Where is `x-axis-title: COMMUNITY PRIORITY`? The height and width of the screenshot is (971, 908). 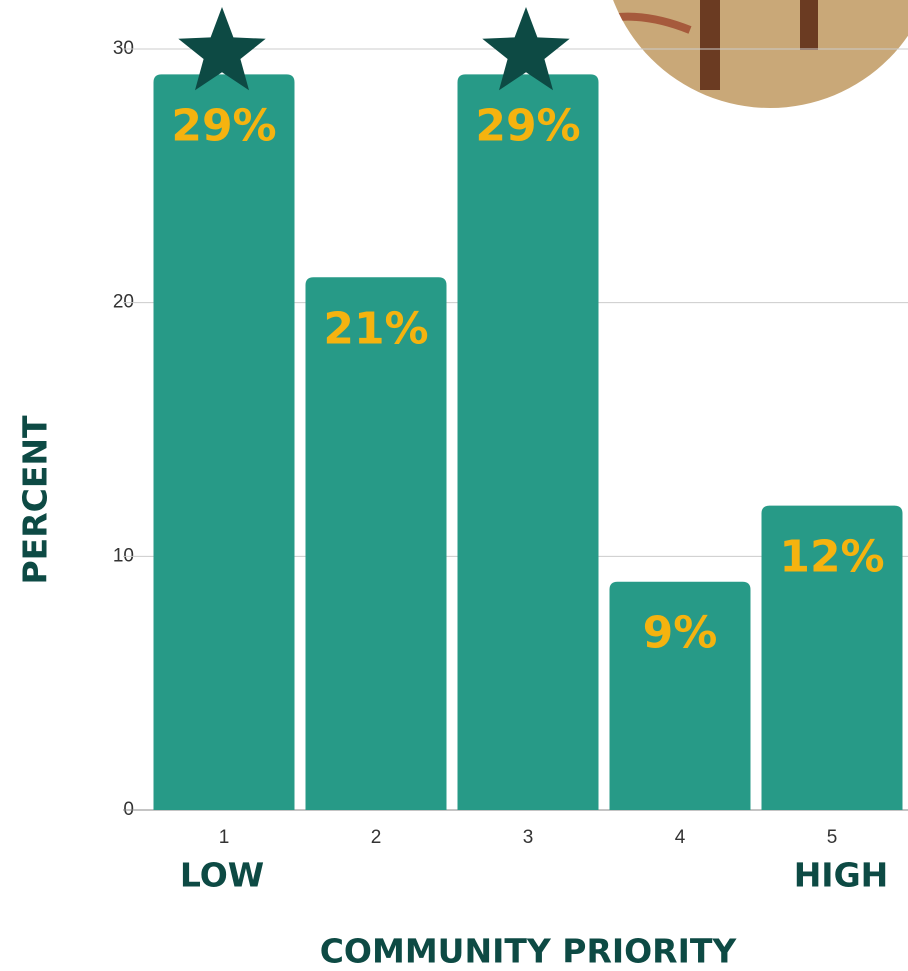
x-axis-title: COMMUNITY PRIORITY is located at coordinates (529, 951).